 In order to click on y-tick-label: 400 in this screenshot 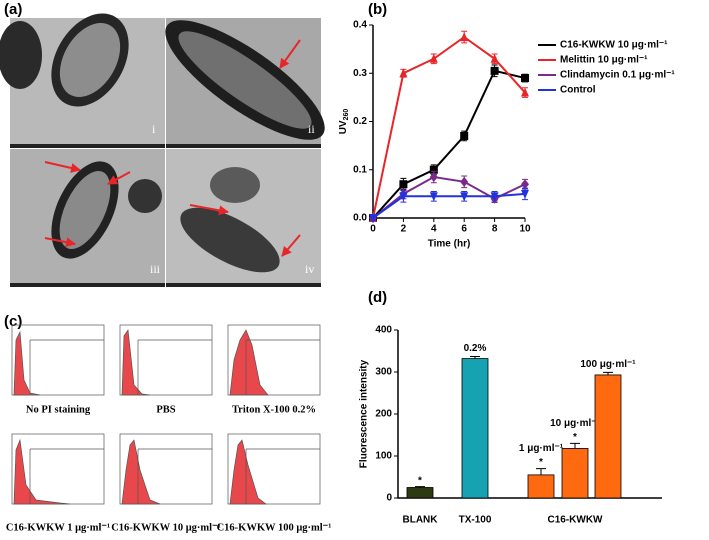, I will do `click(383, 330)`.